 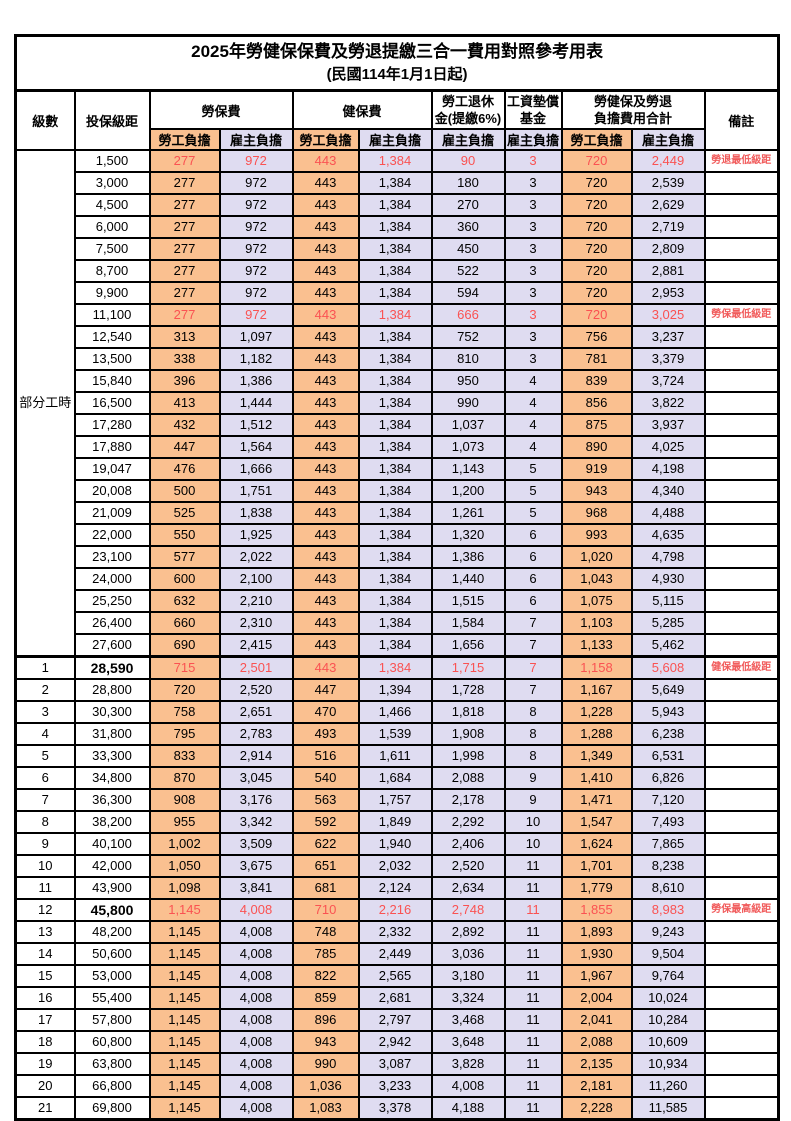 What do you see at coordinates (256, 712) in the screenshot?
I see `labor-employer-cell: 2,651` at bounding box center [256, 712].